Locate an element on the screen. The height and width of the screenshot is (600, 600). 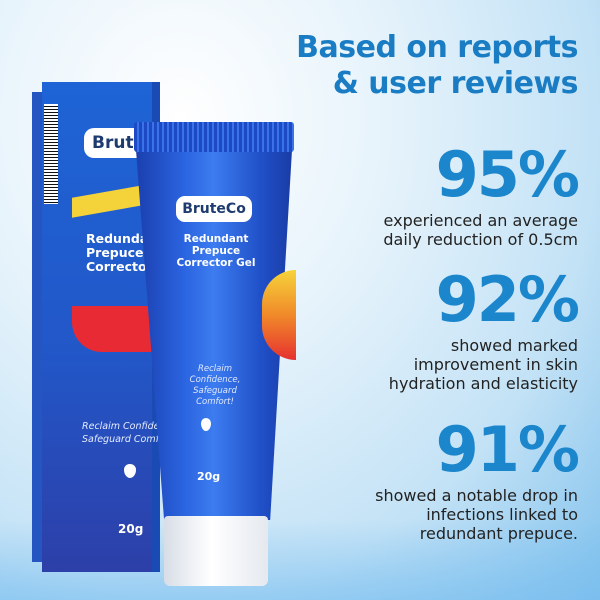
tube-slogan-line: Safeguard is located at coordinates (215, 391).